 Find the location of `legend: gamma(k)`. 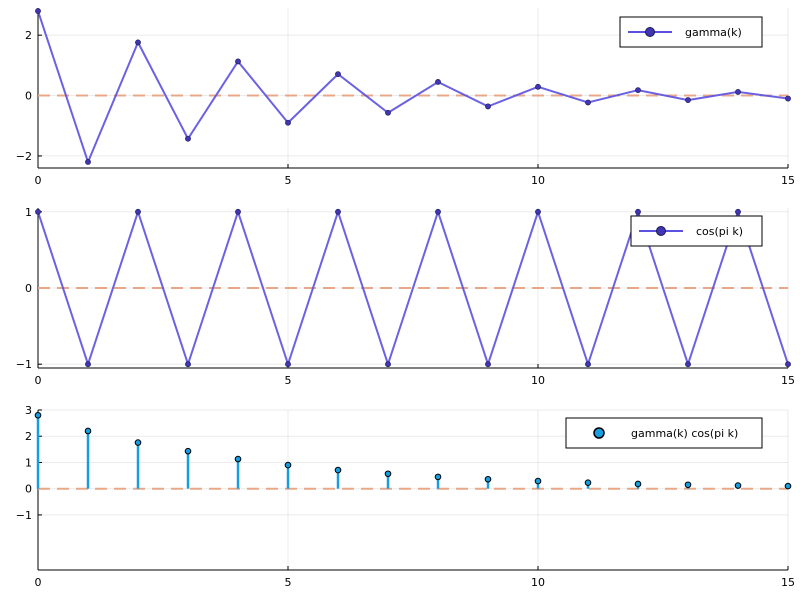

legend: gamma(k) is located at coordinates (691, 32).